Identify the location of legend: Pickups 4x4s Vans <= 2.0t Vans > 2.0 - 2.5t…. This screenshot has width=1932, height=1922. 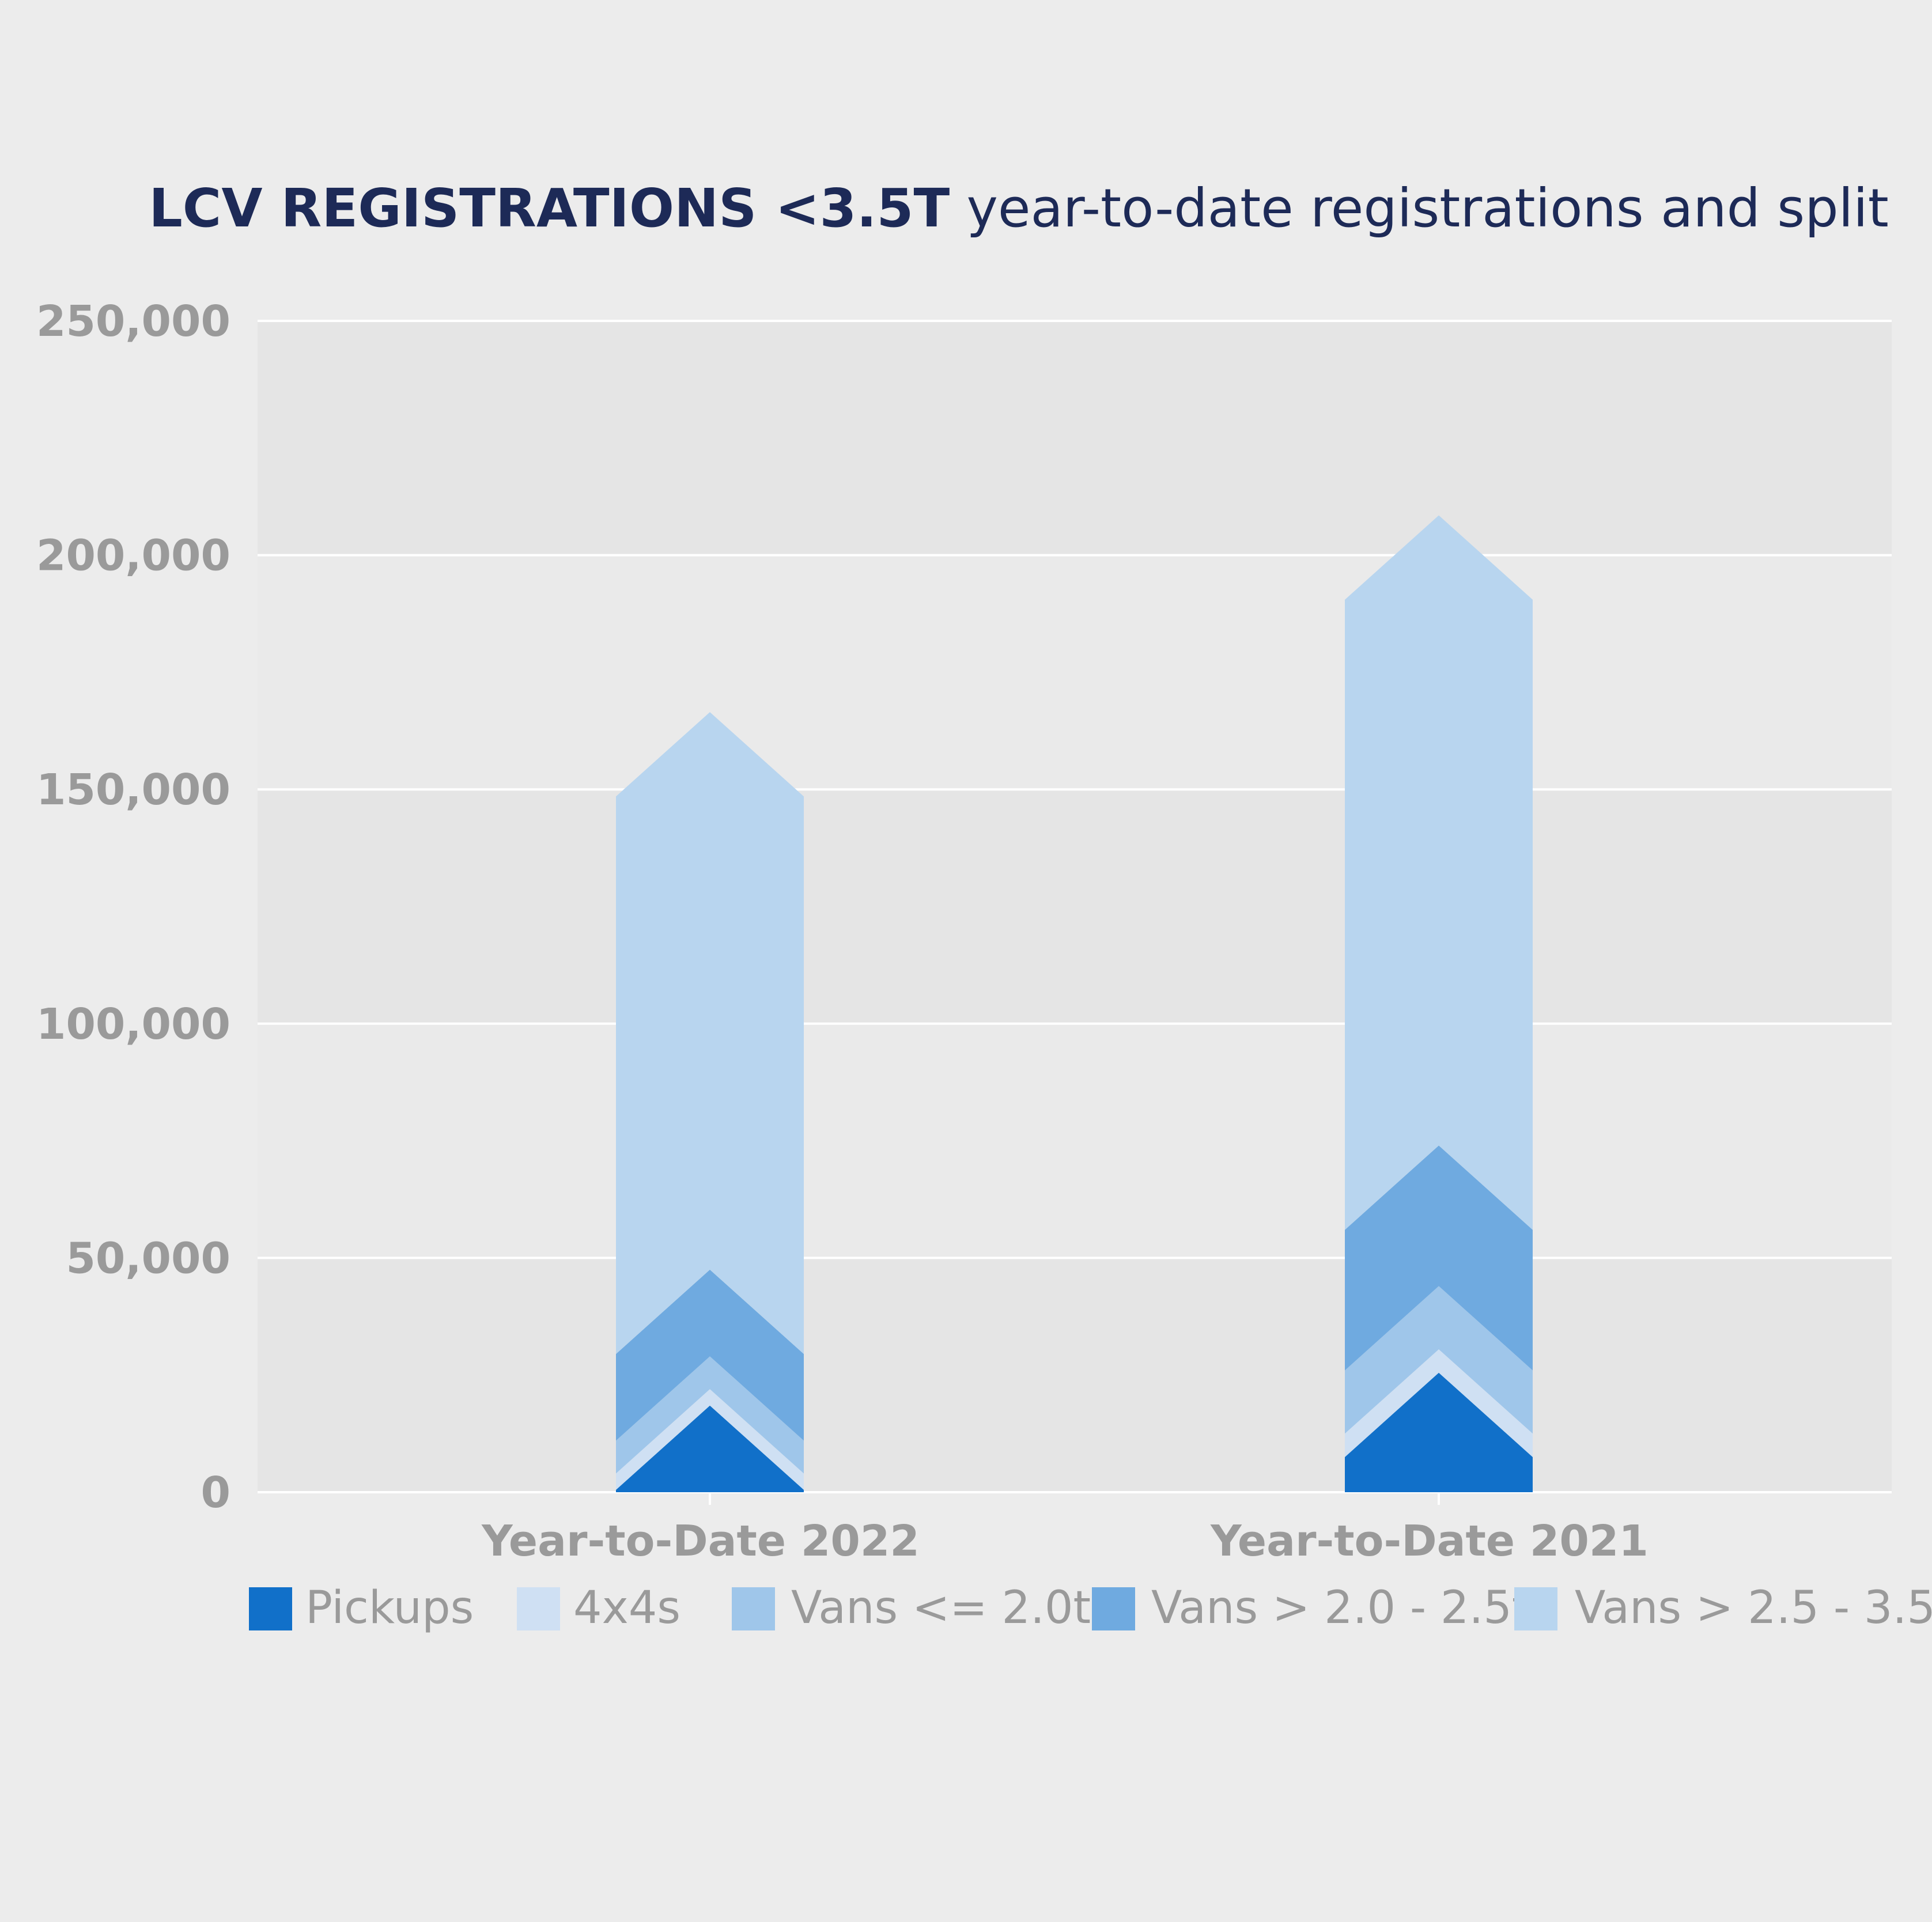
(1090, 1608).